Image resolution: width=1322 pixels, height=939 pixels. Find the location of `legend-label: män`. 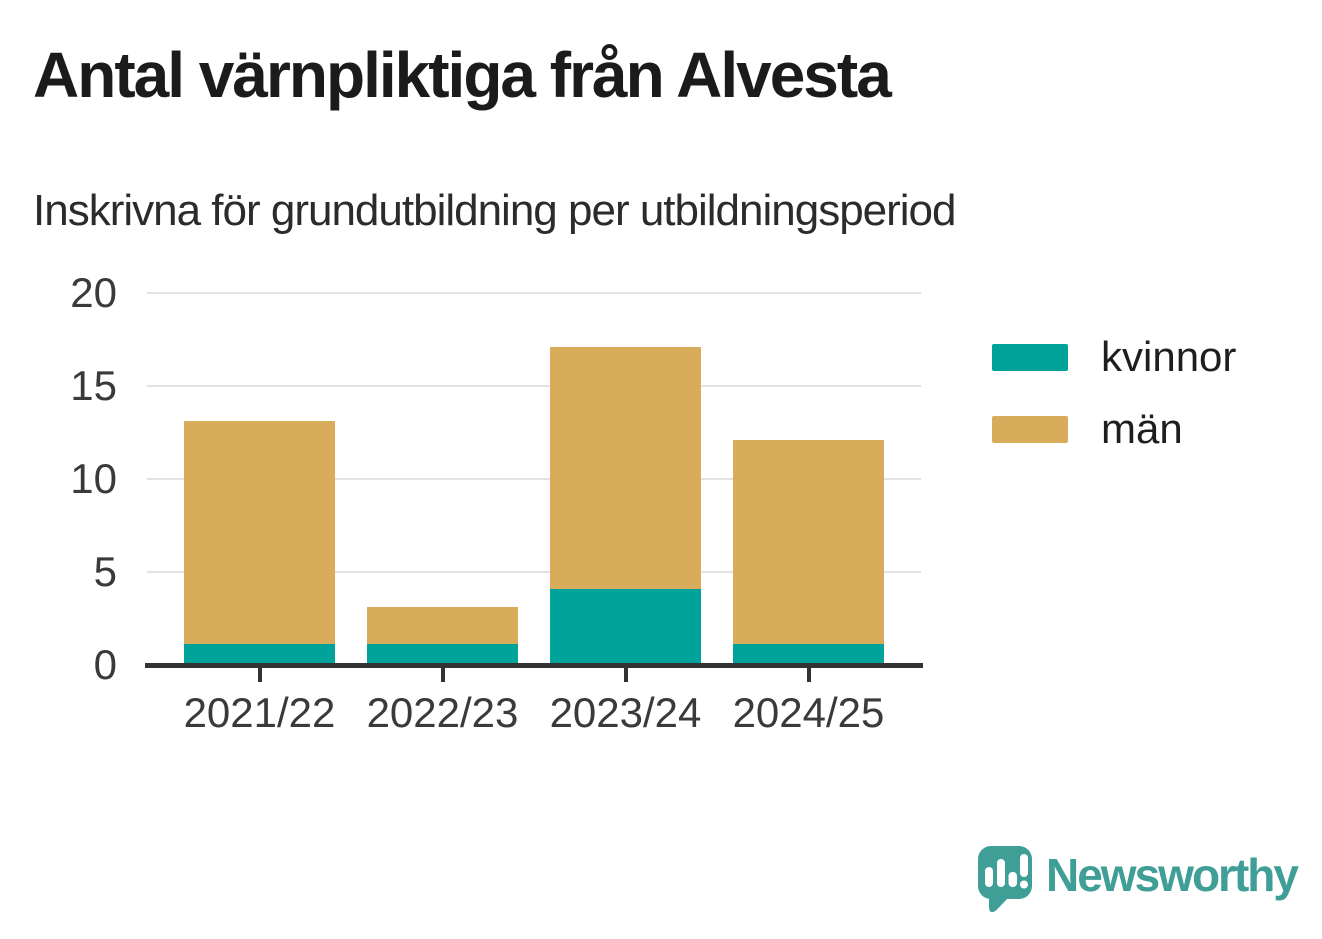

legend-label: män is located at coordinates (1142, 428).